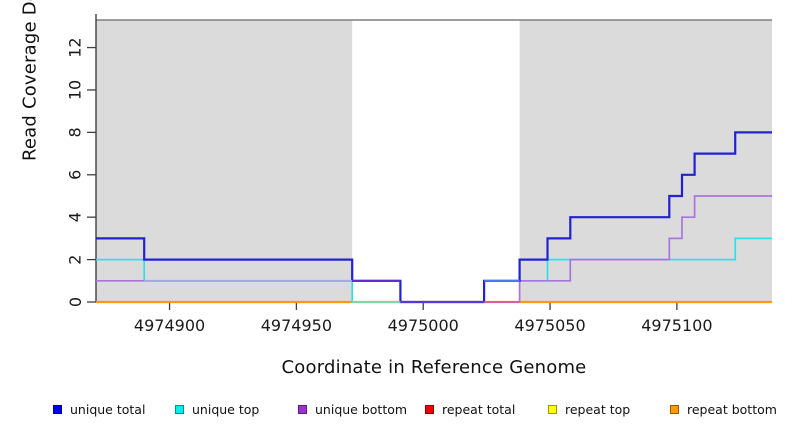 This screenshot has width=792, height=432. I want to click on x-tick-label: 4975050, so click(549, 325).